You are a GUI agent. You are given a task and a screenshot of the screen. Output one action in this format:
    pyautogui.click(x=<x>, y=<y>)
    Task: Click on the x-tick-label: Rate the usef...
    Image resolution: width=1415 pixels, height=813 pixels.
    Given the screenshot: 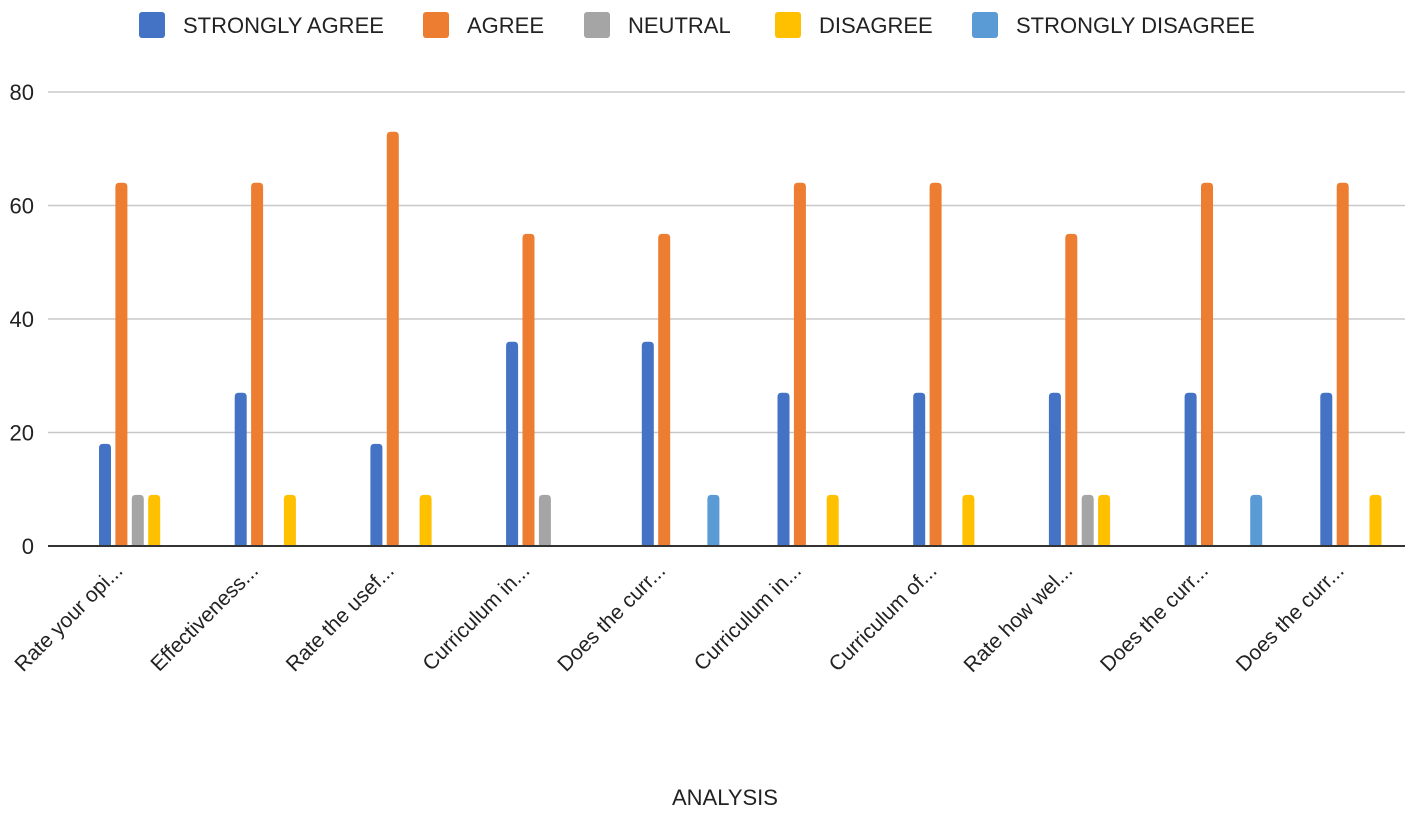 What is the action you would take?
    pyautogui.click(x=340, y=617)
    